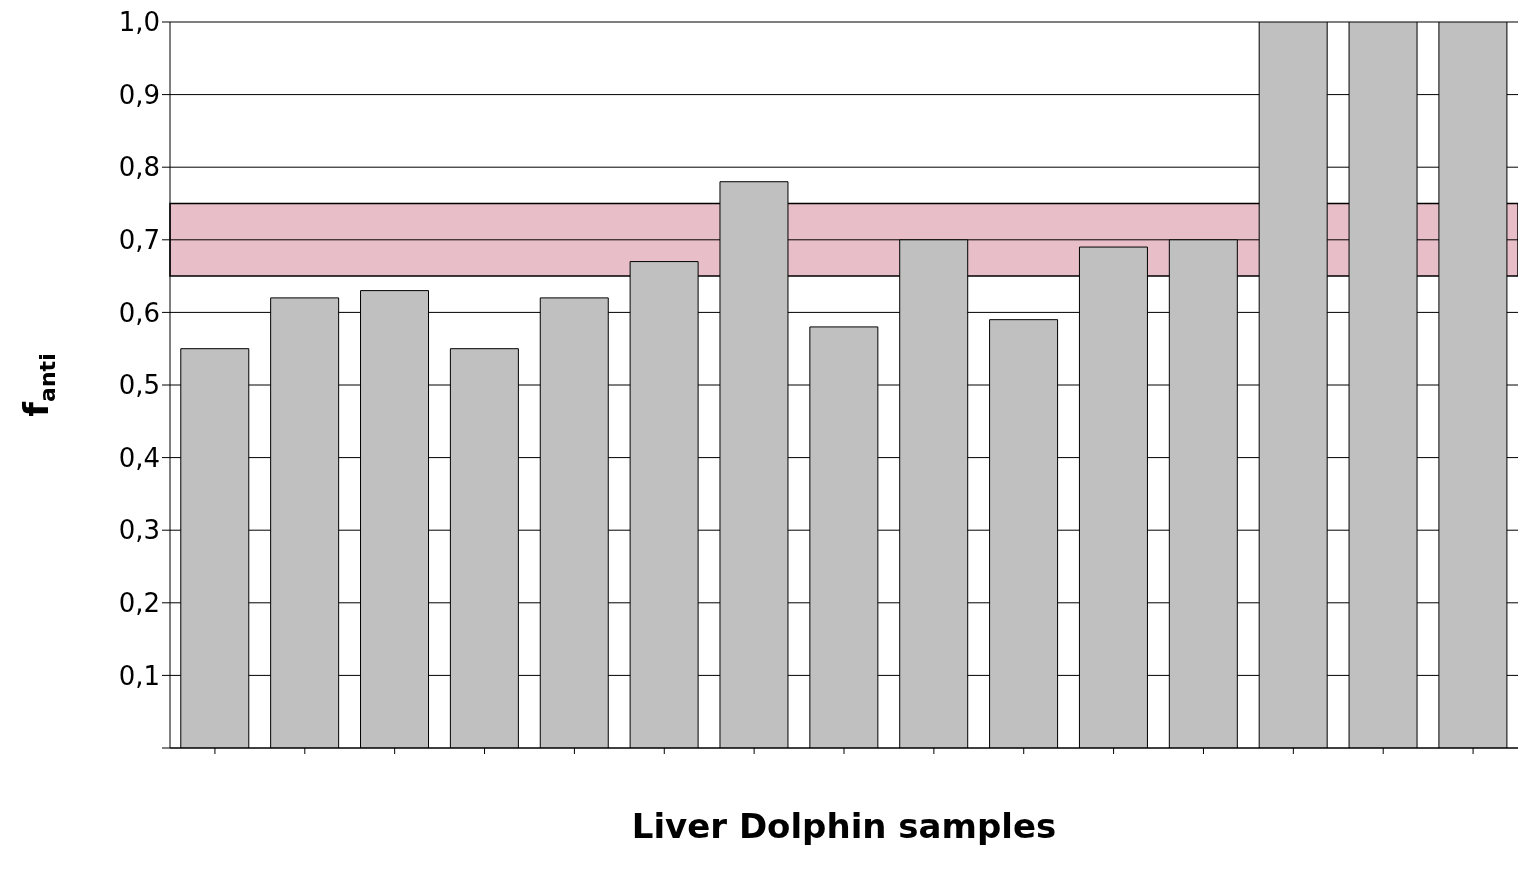  What do you see at coordinates (139, 675) in the screenshot?
I see `y-tick-label: 0,1` at bounding box center [139, 675].